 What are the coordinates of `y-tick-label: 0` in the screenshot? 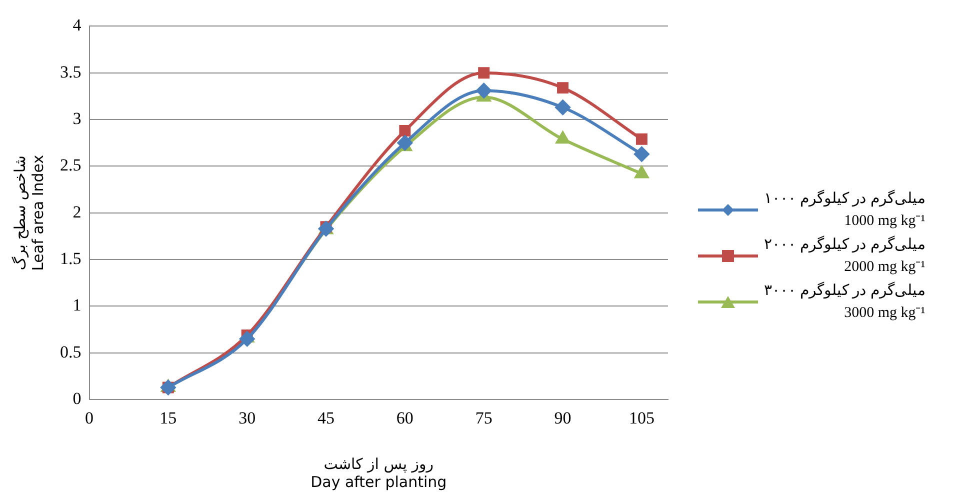 It's located at (77, 398).